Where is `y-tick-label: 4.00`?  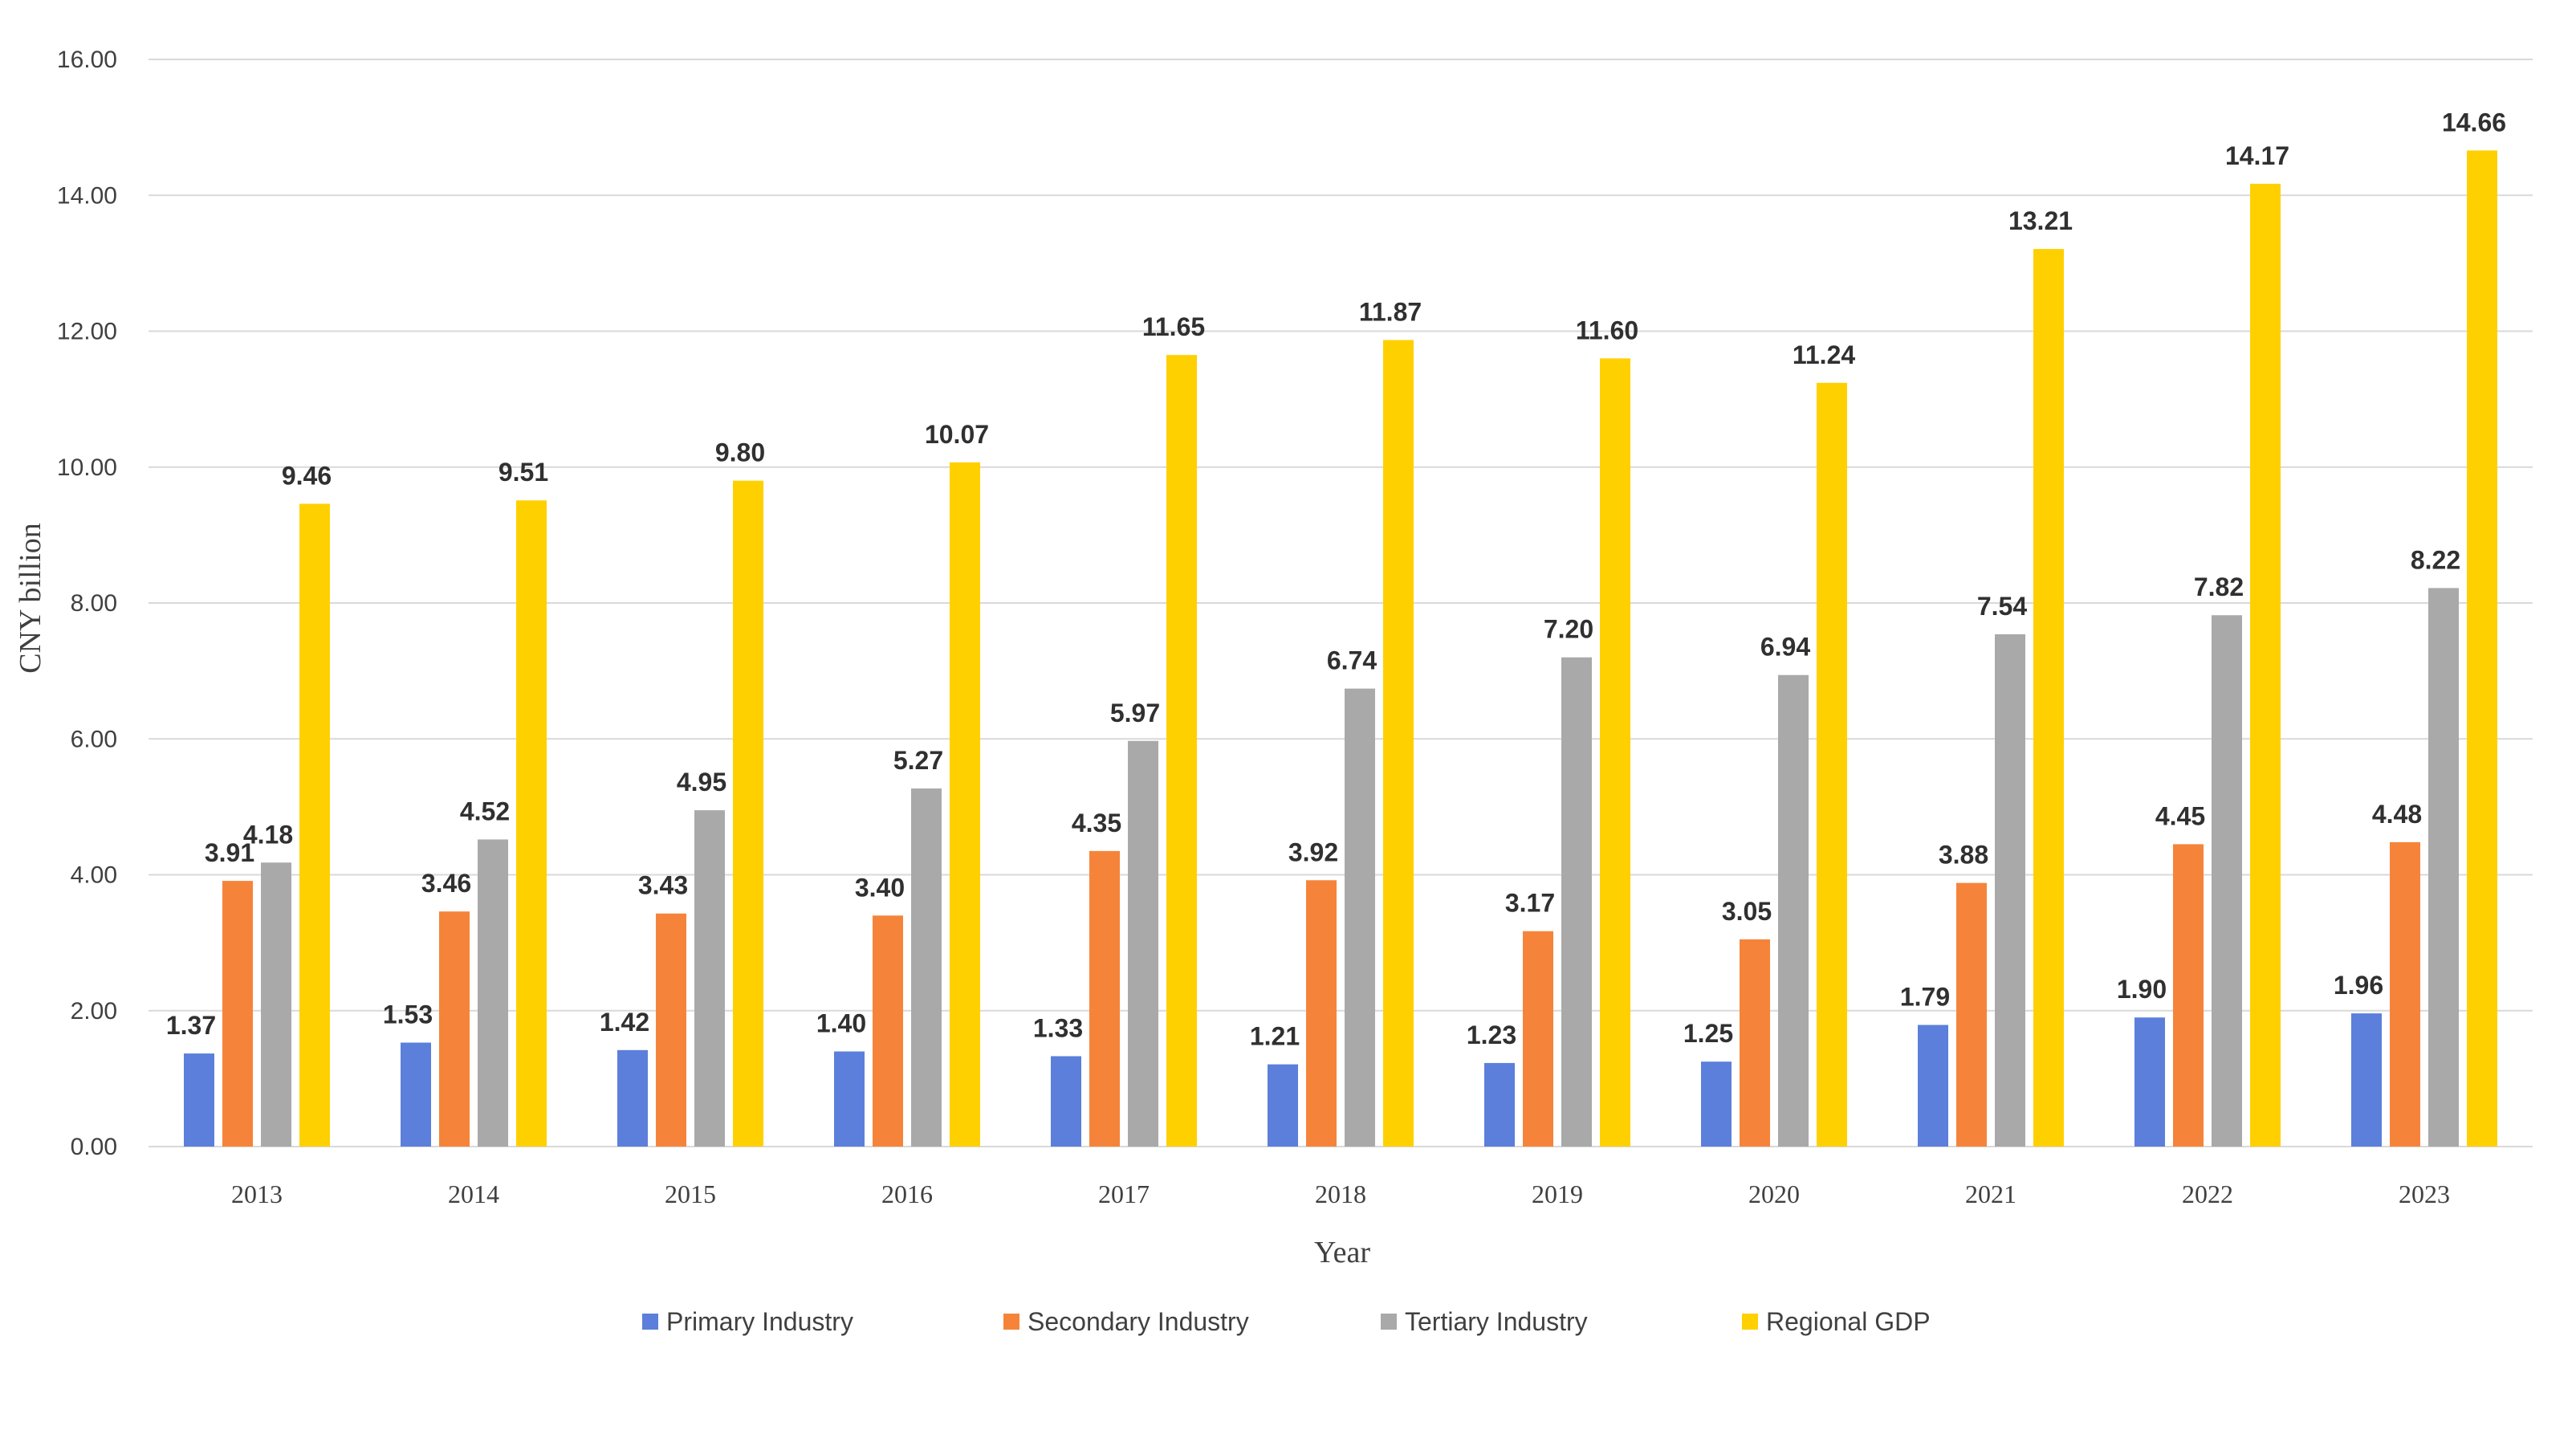
y-tick-label: 4.00 is located at coordinates (94, 875).